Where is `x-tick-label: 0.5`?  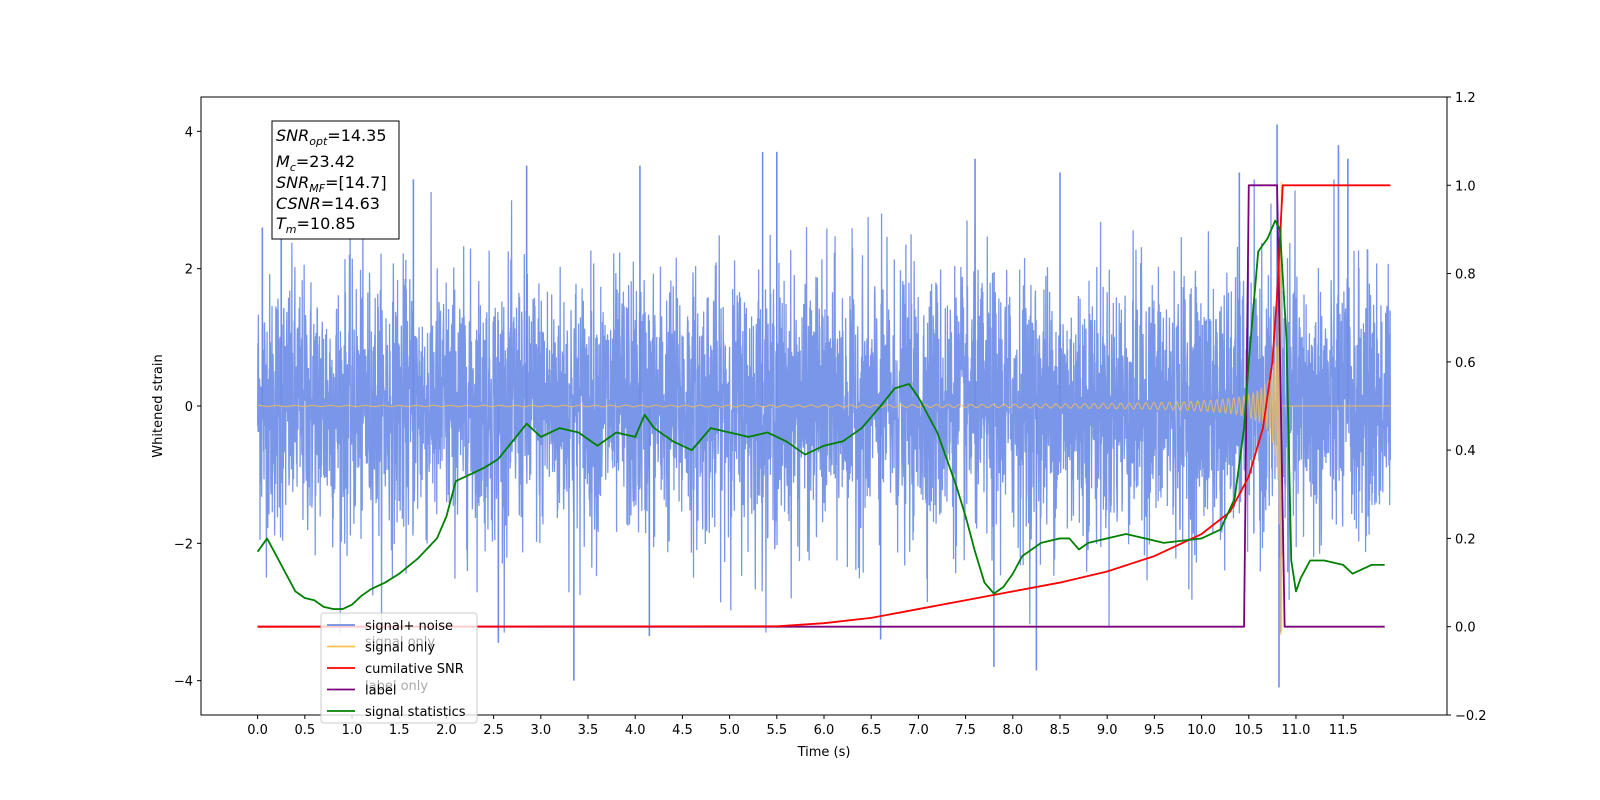 x-tick-label: 0.5 is located at coordinates (304, 730).